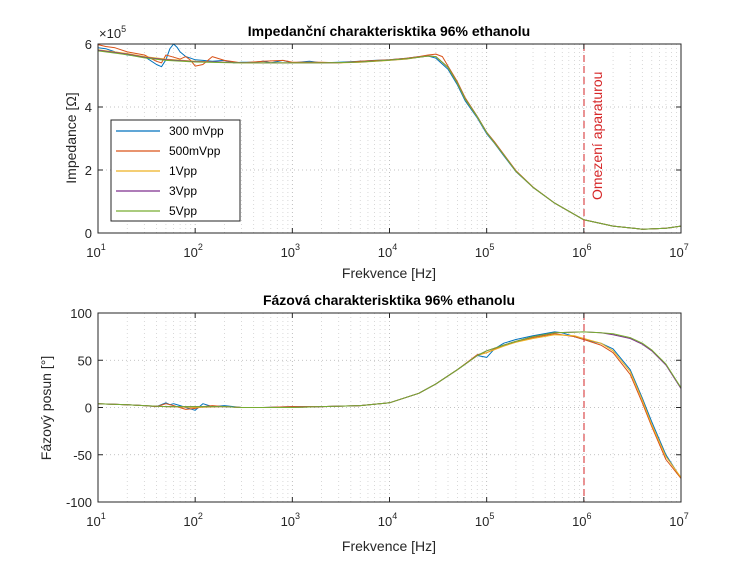 This screenshot has width=753, height=570. Describe the element at coordinates (290, 520) in the screenshot. I see `phase-x-tick-label: 10³` at that location.